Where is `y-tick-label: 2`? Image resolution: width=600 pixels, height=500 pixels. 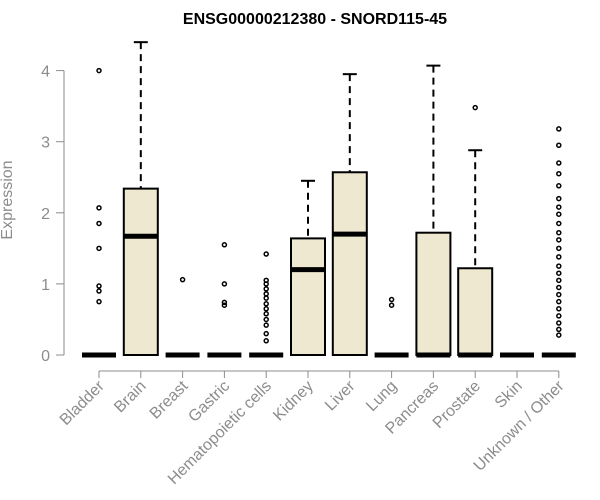 y-tick-label: 2 is located at coordinates (45, 214).